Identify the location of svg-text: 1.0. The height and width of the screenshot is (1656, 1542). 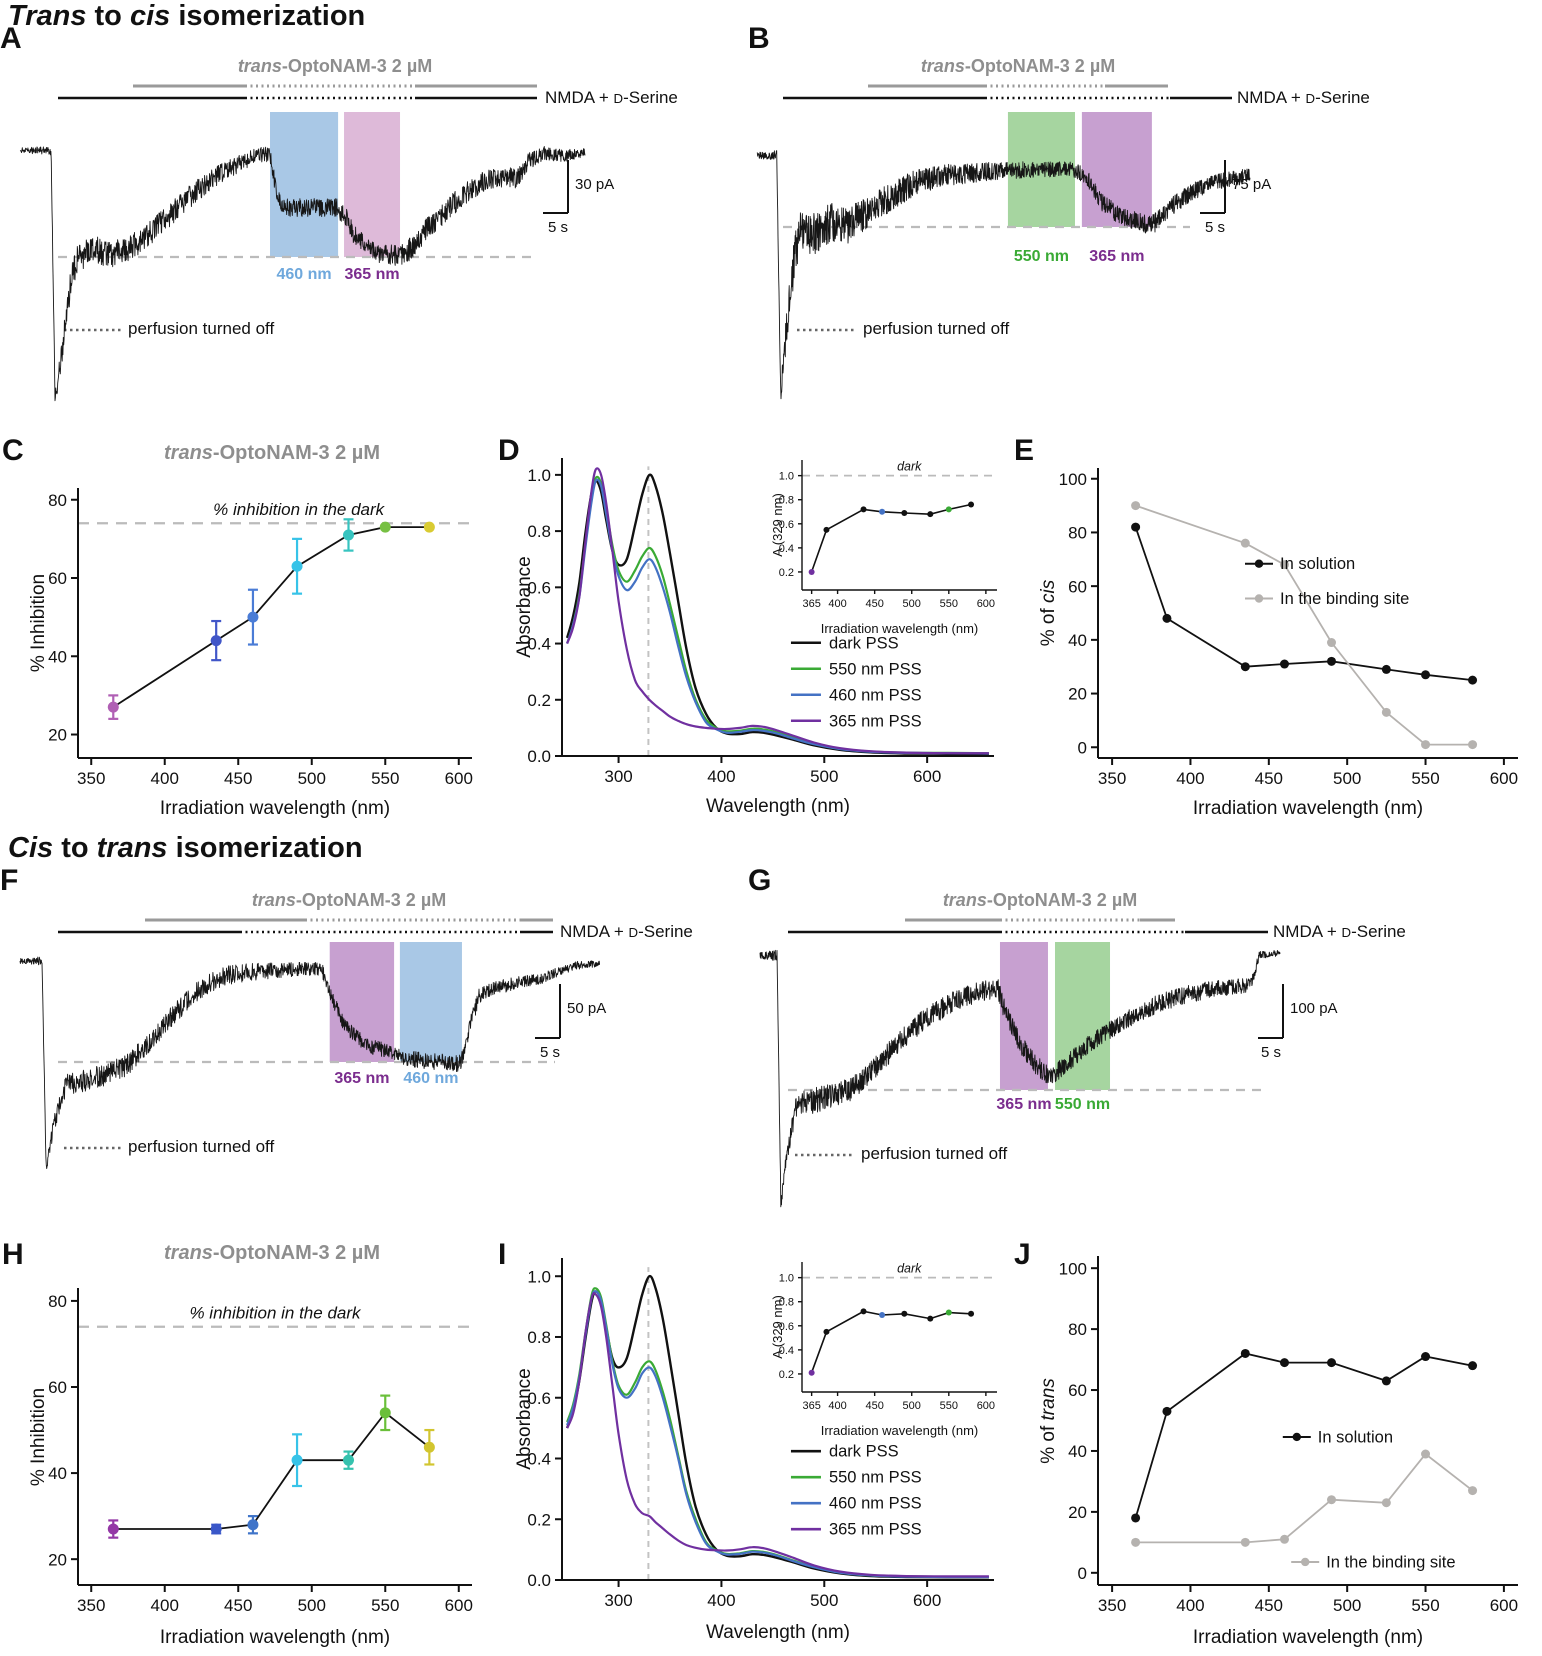
(539, 475).